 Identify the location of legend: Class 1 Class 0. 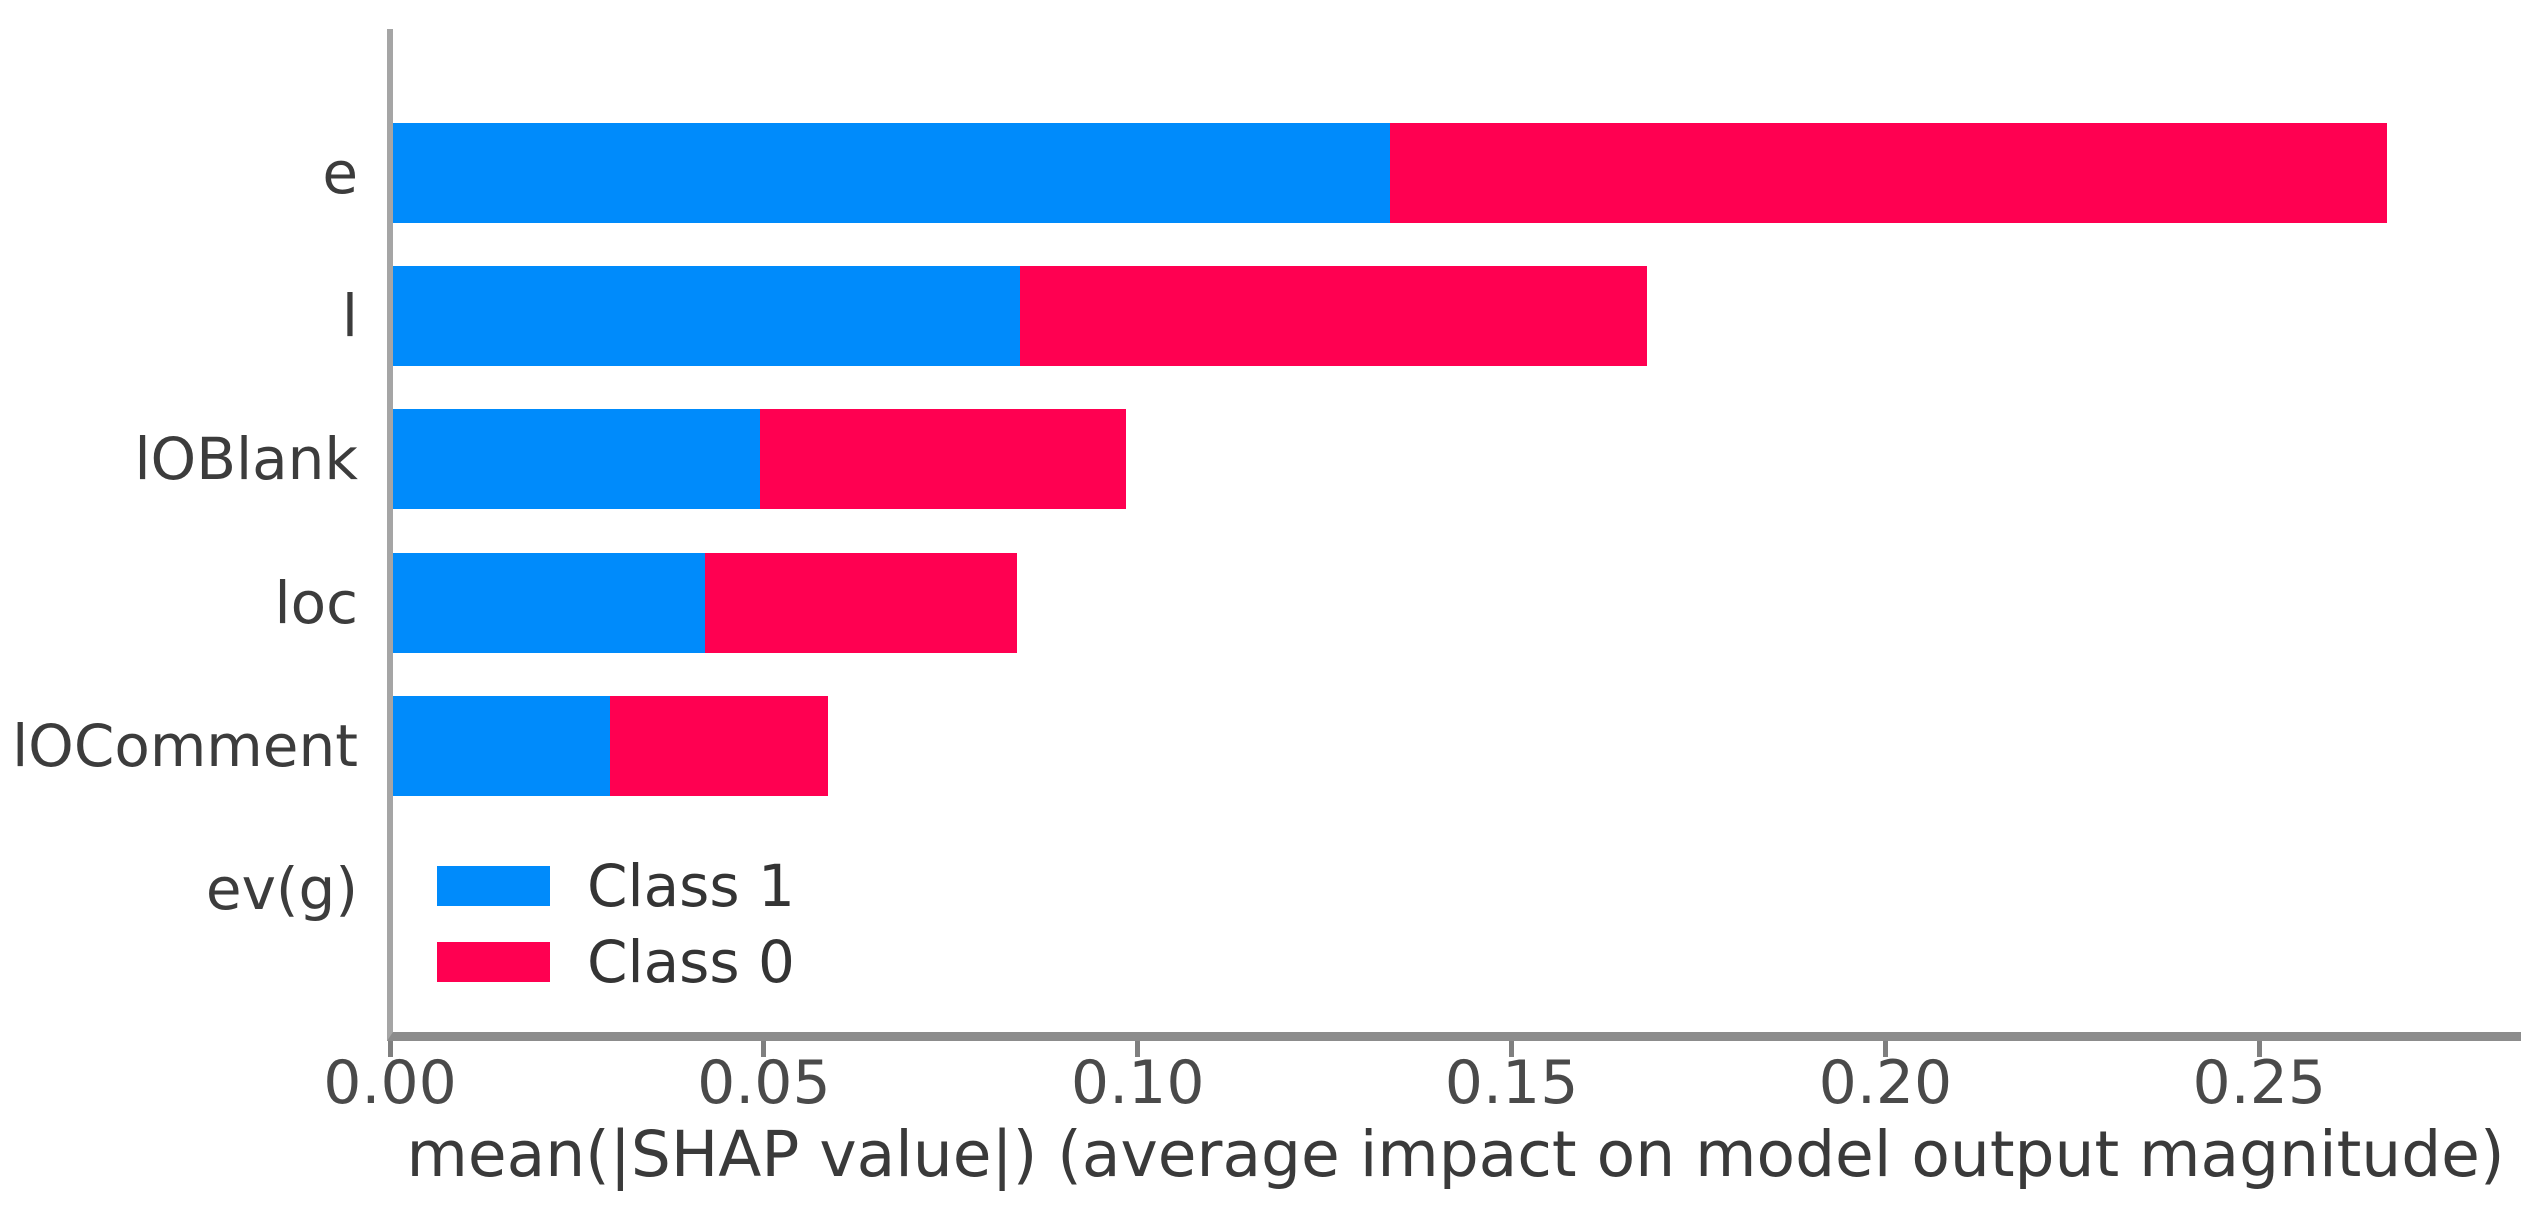
(616, 933).